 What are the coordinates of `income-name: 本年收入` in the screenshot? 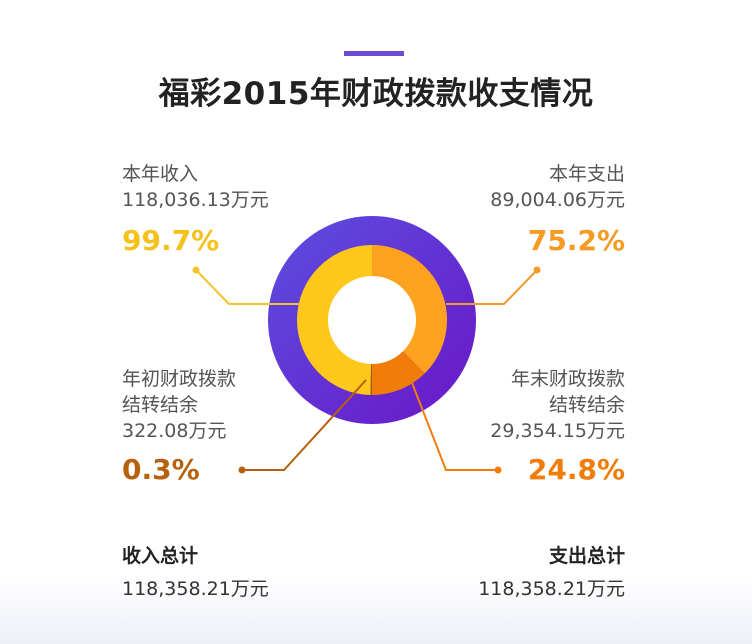 It's located at (160, 174).